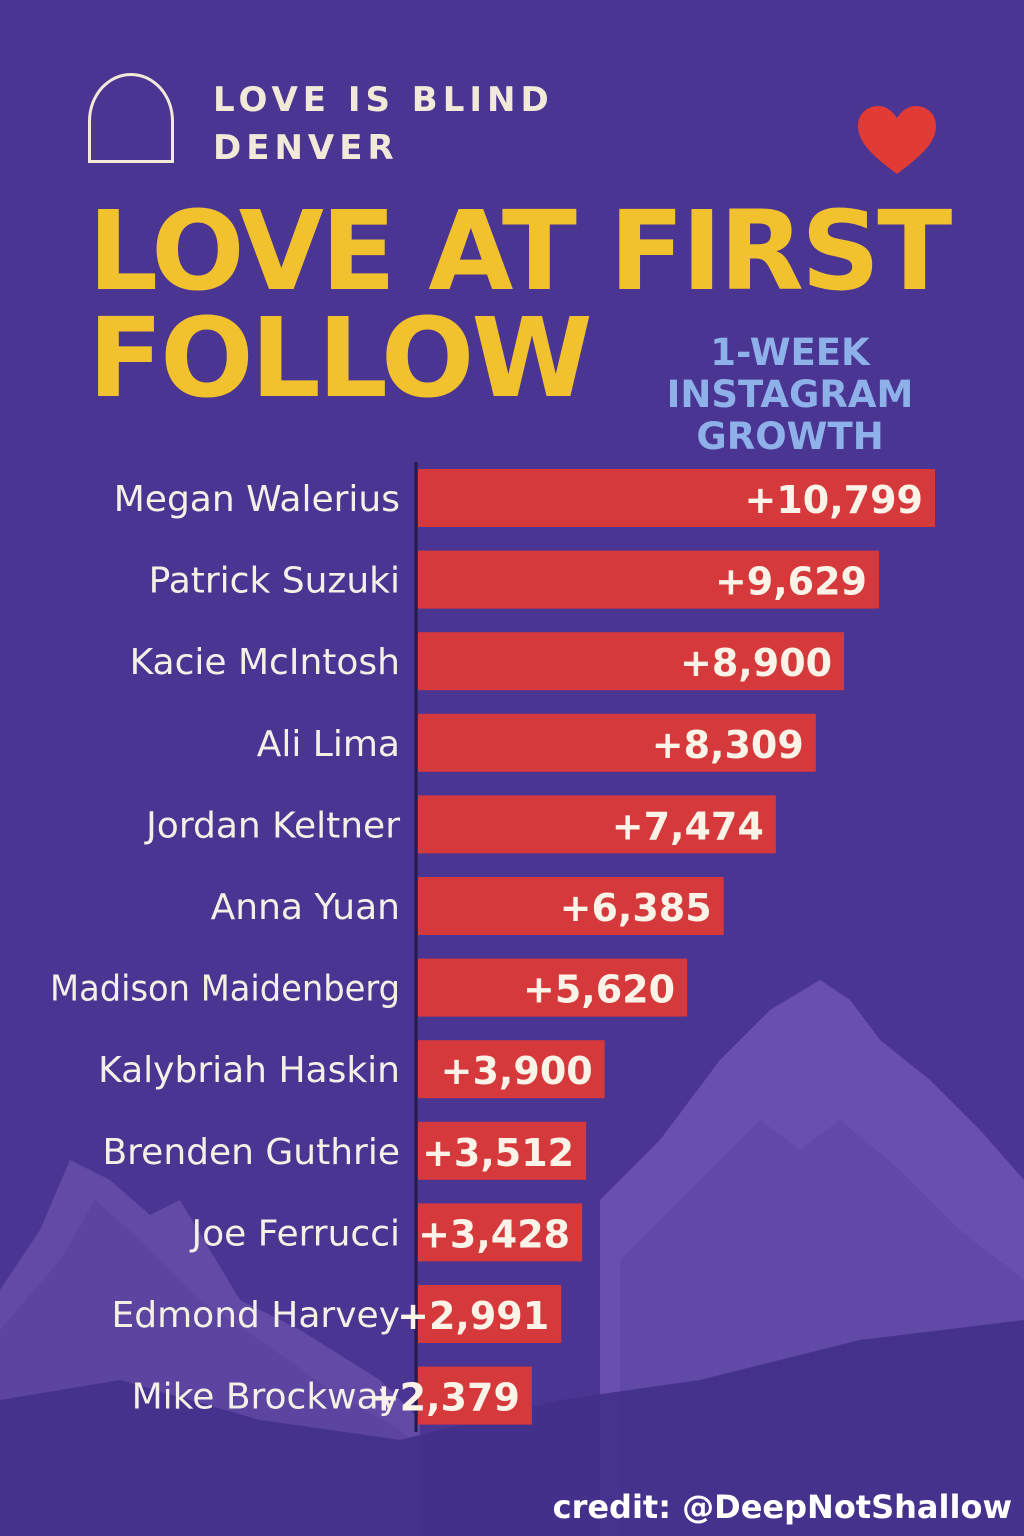 The width and height of the screenshot is (1024, 1536). I want to click on main-title-line-1: LOVE AT FIRST, so click(520, 251).